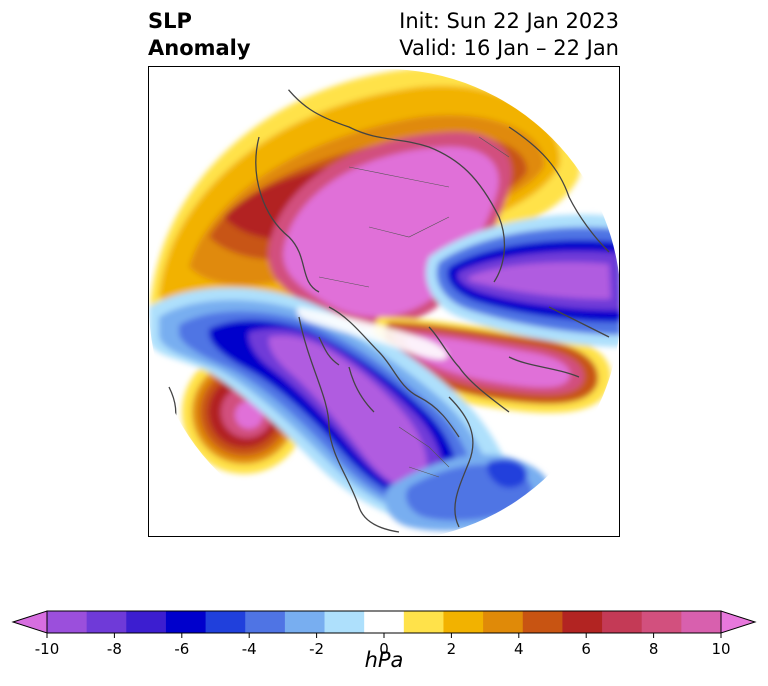  I want to click on colorbar-tick-label: -4, so click(249, 649).